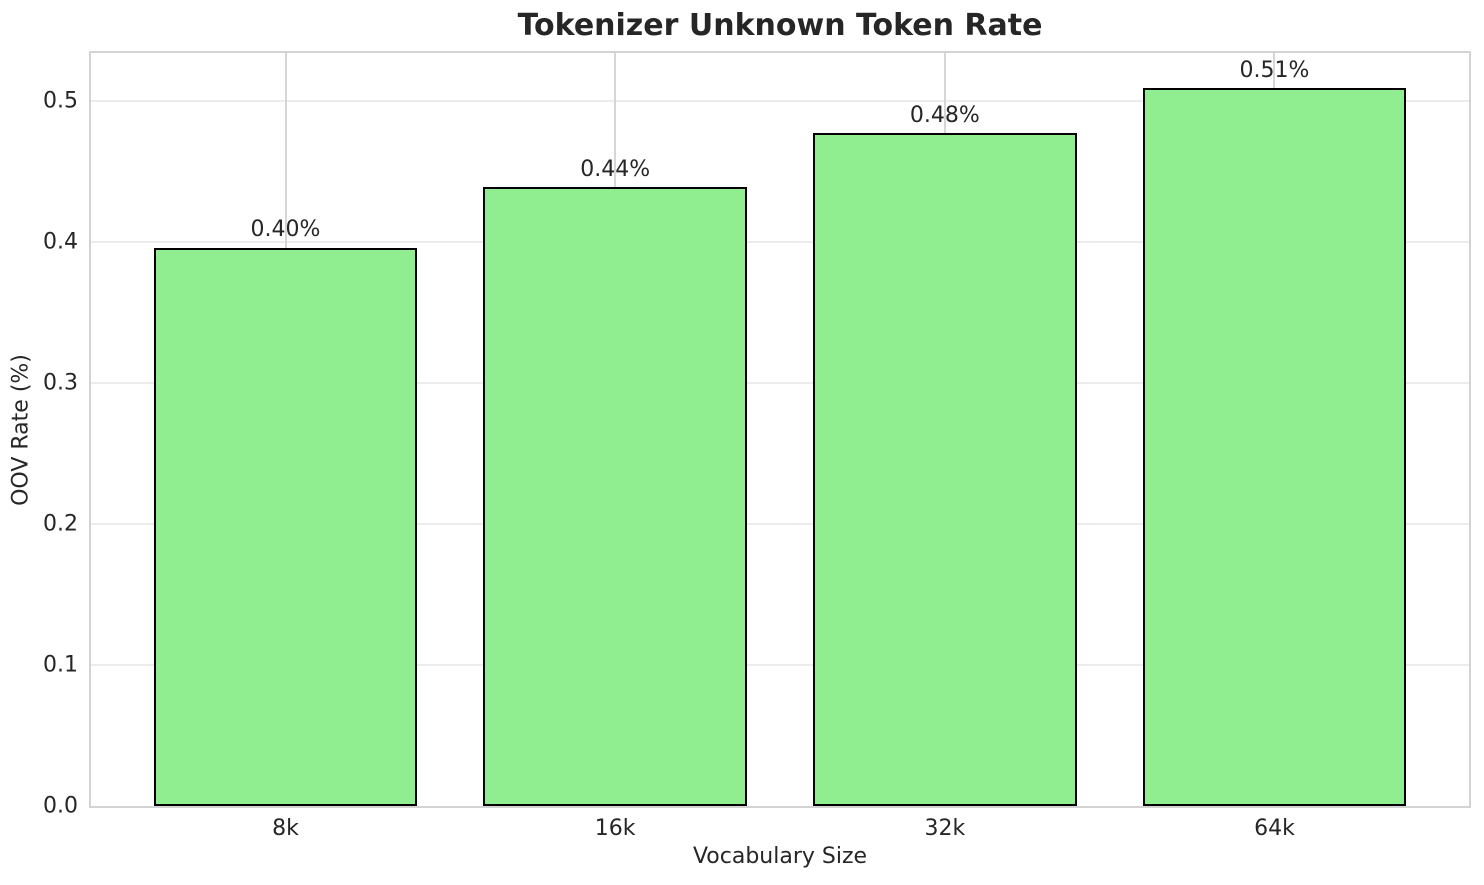 Image resolution: width=1484 pixels, height=885 pixels. I want to click on x-tick-label: 64k, so click(1274, 828).